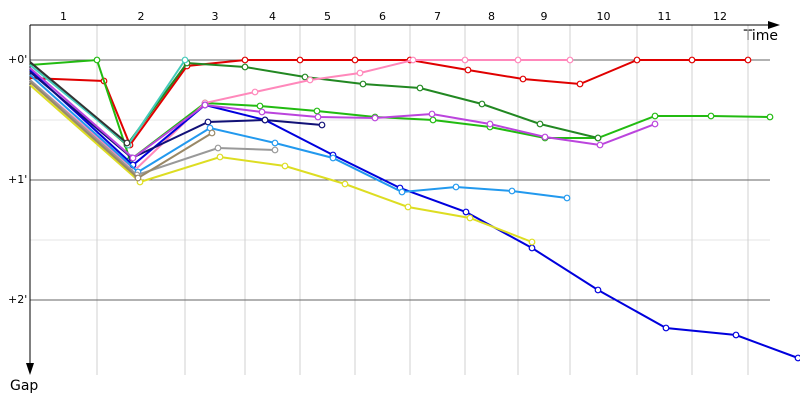  I want to click on lap-label: 12, so click(720, 16).